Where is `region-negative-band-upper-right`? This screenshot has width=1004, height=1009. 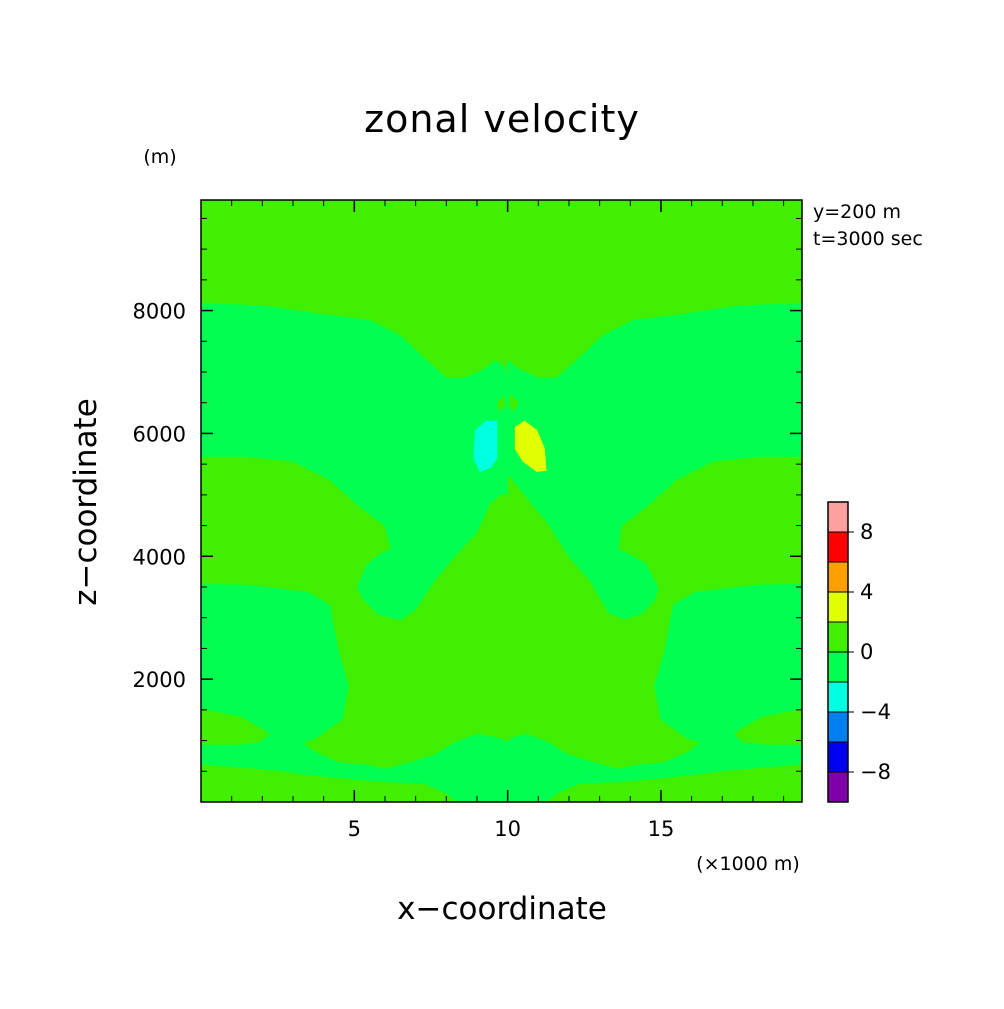 region-negative-band-upper-right is located at coordinates (655, 461).